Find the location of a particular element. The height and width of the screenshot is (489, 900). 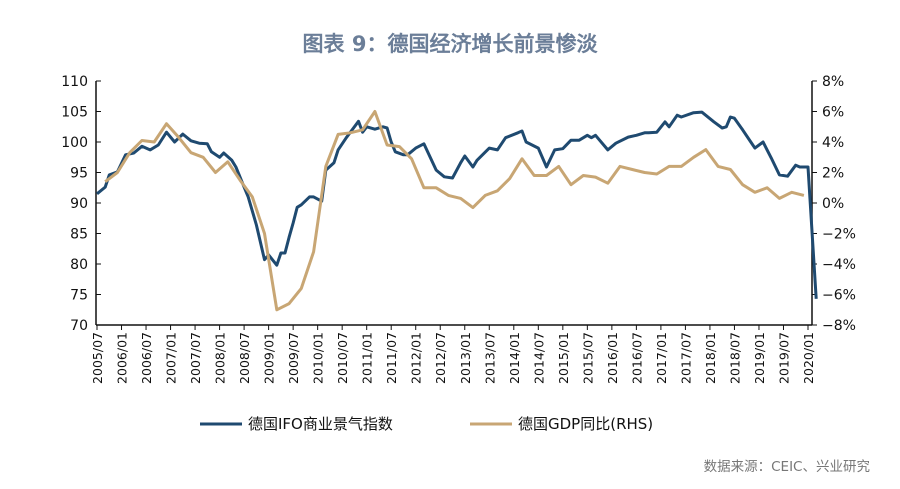

x-tick-label: 2018/01 is located at coordinates (710, 358).